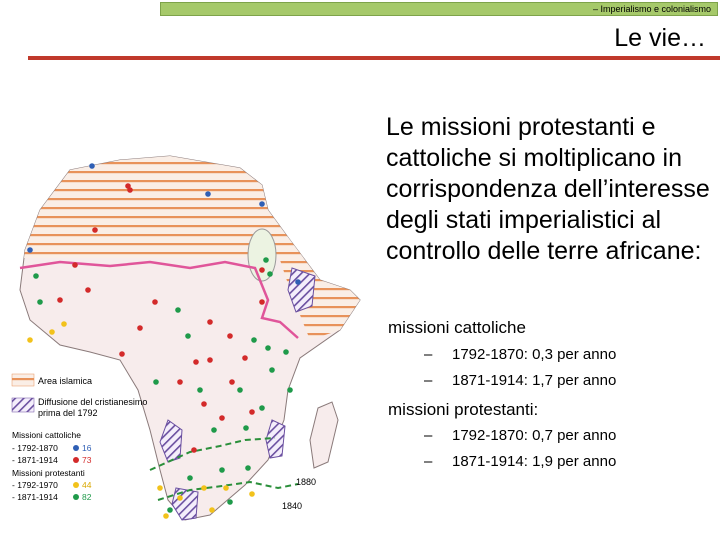  What do you see at coordinates (301, 290) in the screenshot?
I see `ethiopia-christian-area` at bounding box center [301, 290].